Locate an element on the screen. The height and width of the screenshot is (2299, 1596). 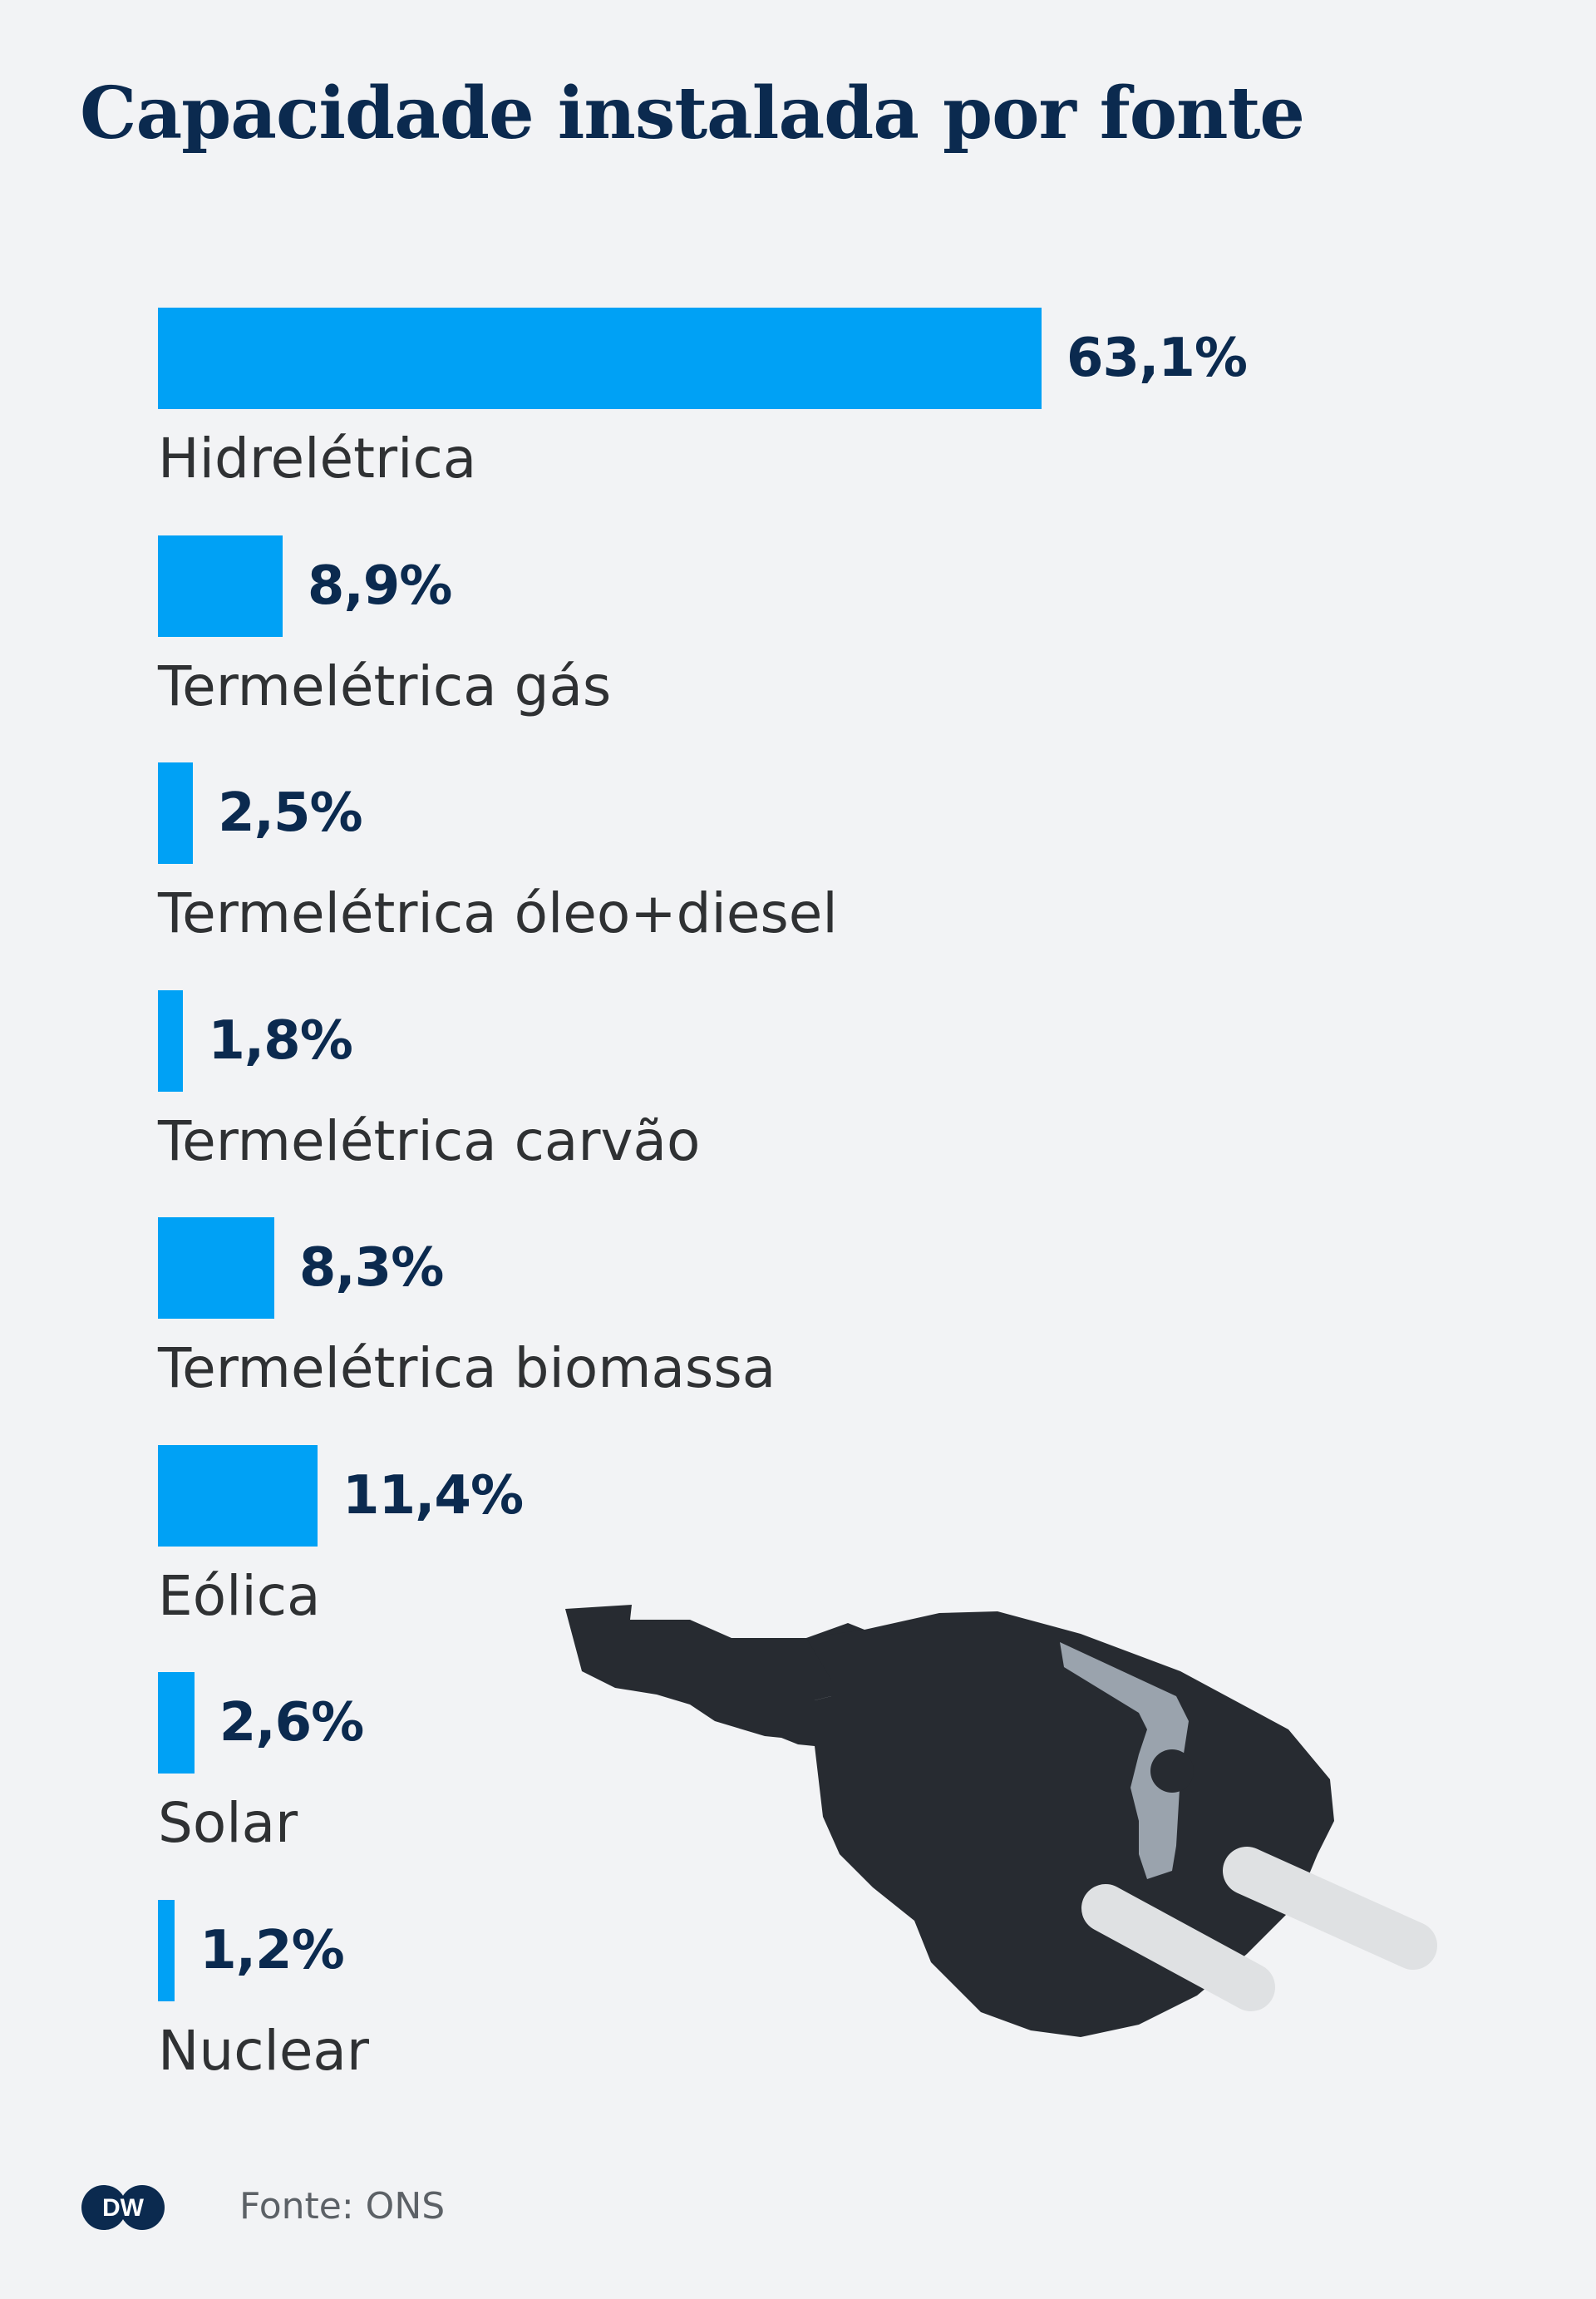
source-note: Fonte: ONS is located at coordinates (342, 2206).